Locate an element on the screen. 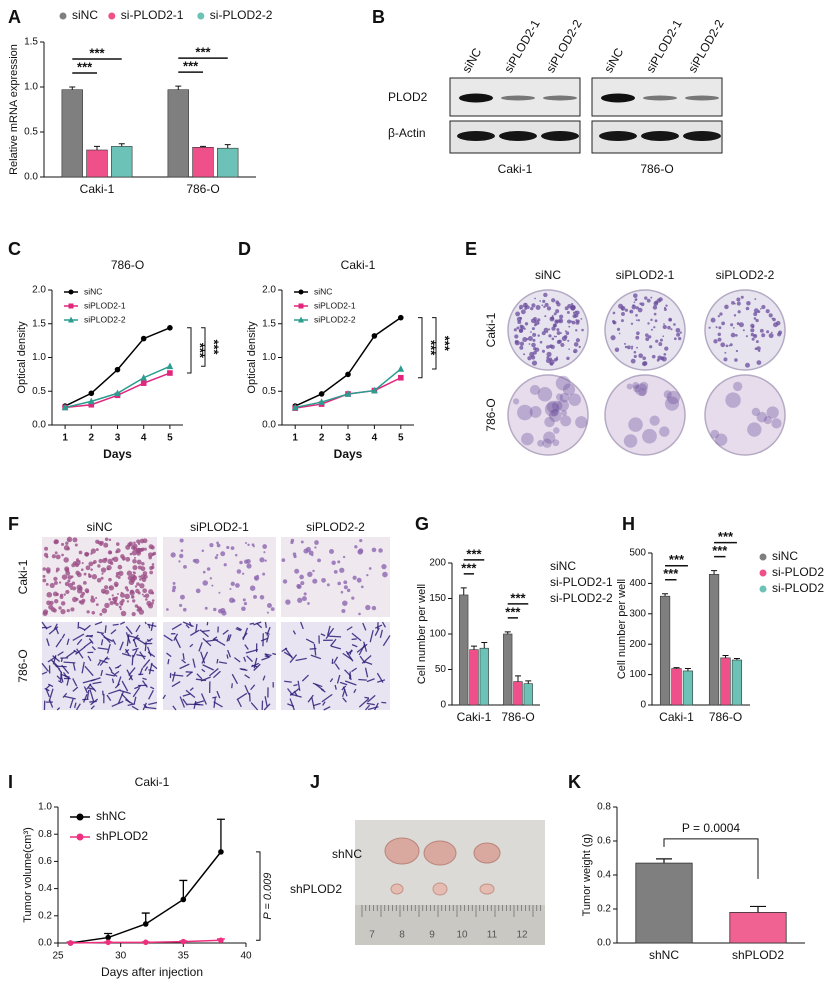 This screenshot has height=992, width=824. lane-label: siPLOD2-1 is located at coordinates (664, 46).